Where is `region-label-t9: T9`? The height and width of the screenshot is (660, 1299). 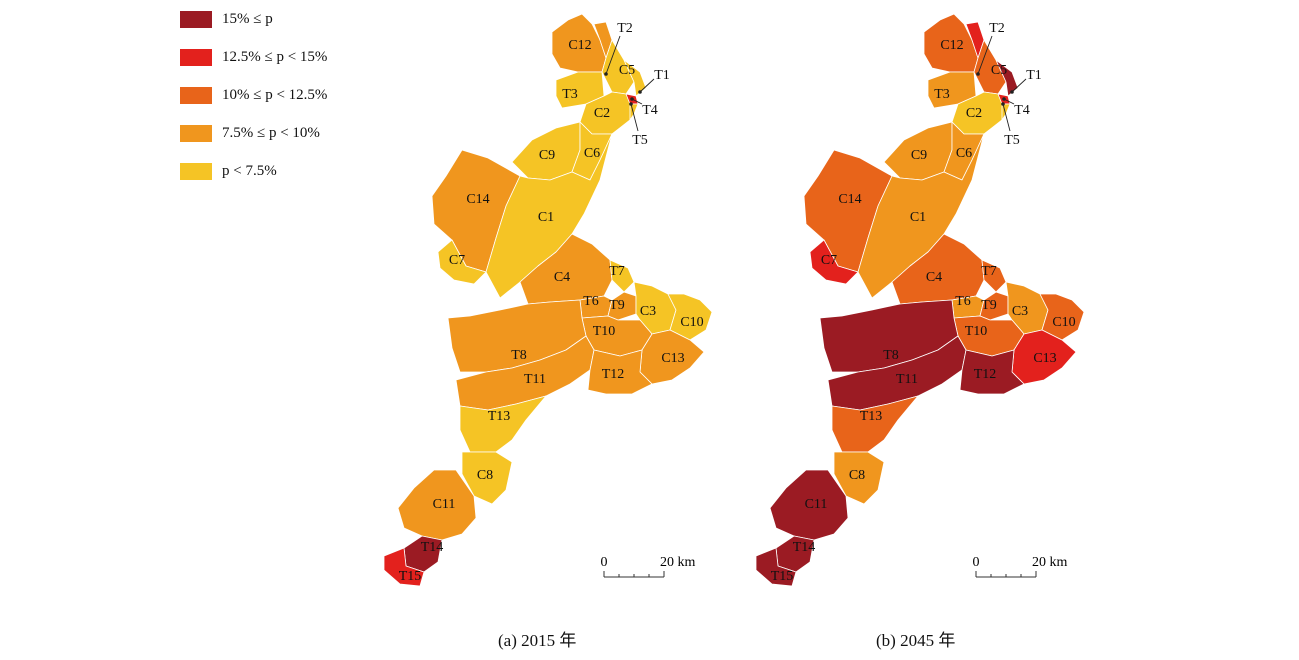 region-label-t9: T9 is located at coordinates (617, 305).